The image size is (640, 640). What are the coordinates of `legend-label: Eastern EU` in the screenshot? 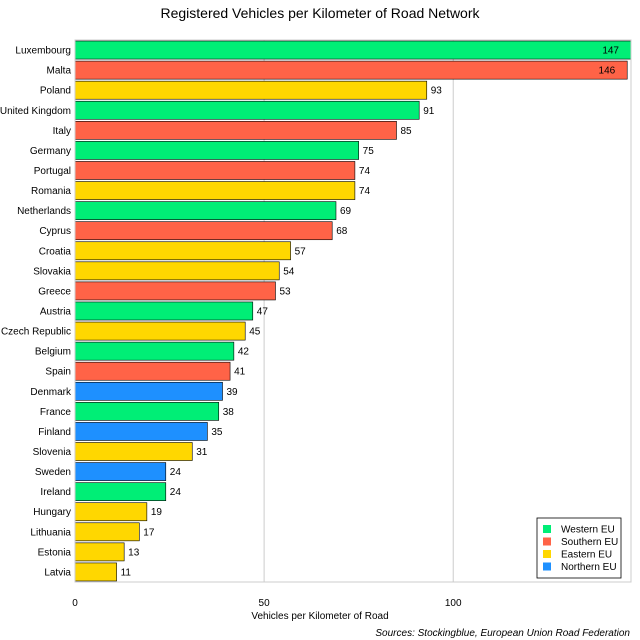 It's located at (586, 555).